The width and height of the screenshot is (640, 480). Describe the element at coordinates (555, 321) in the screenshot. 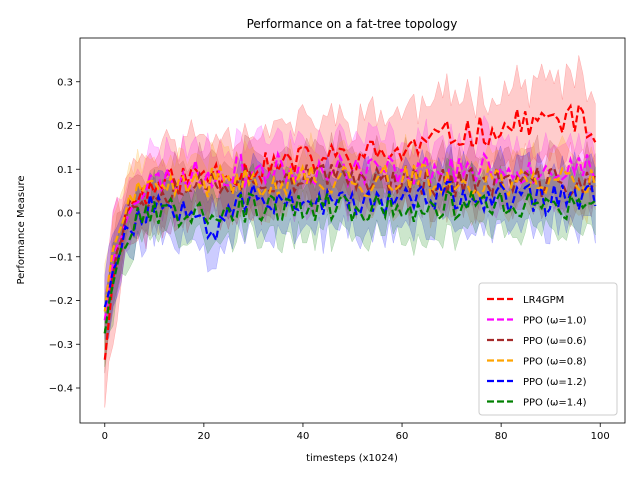

I see `legend-label-1: PPO (ω=1.0)` at that location.